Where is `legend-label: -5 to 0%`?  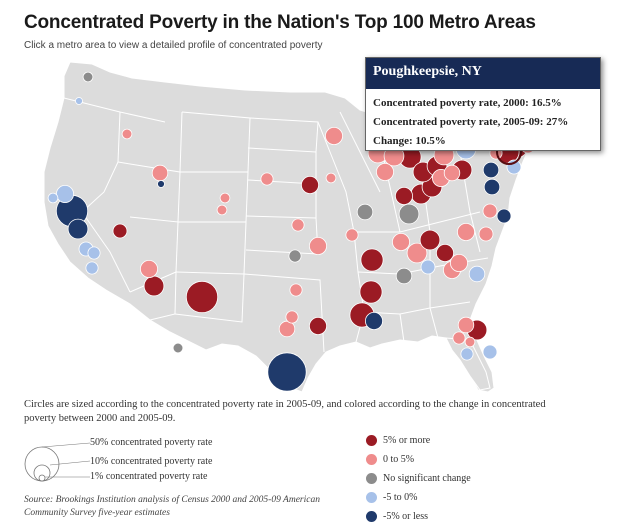 legend-label: -5 to 0% is located at coordinates (400, 497).